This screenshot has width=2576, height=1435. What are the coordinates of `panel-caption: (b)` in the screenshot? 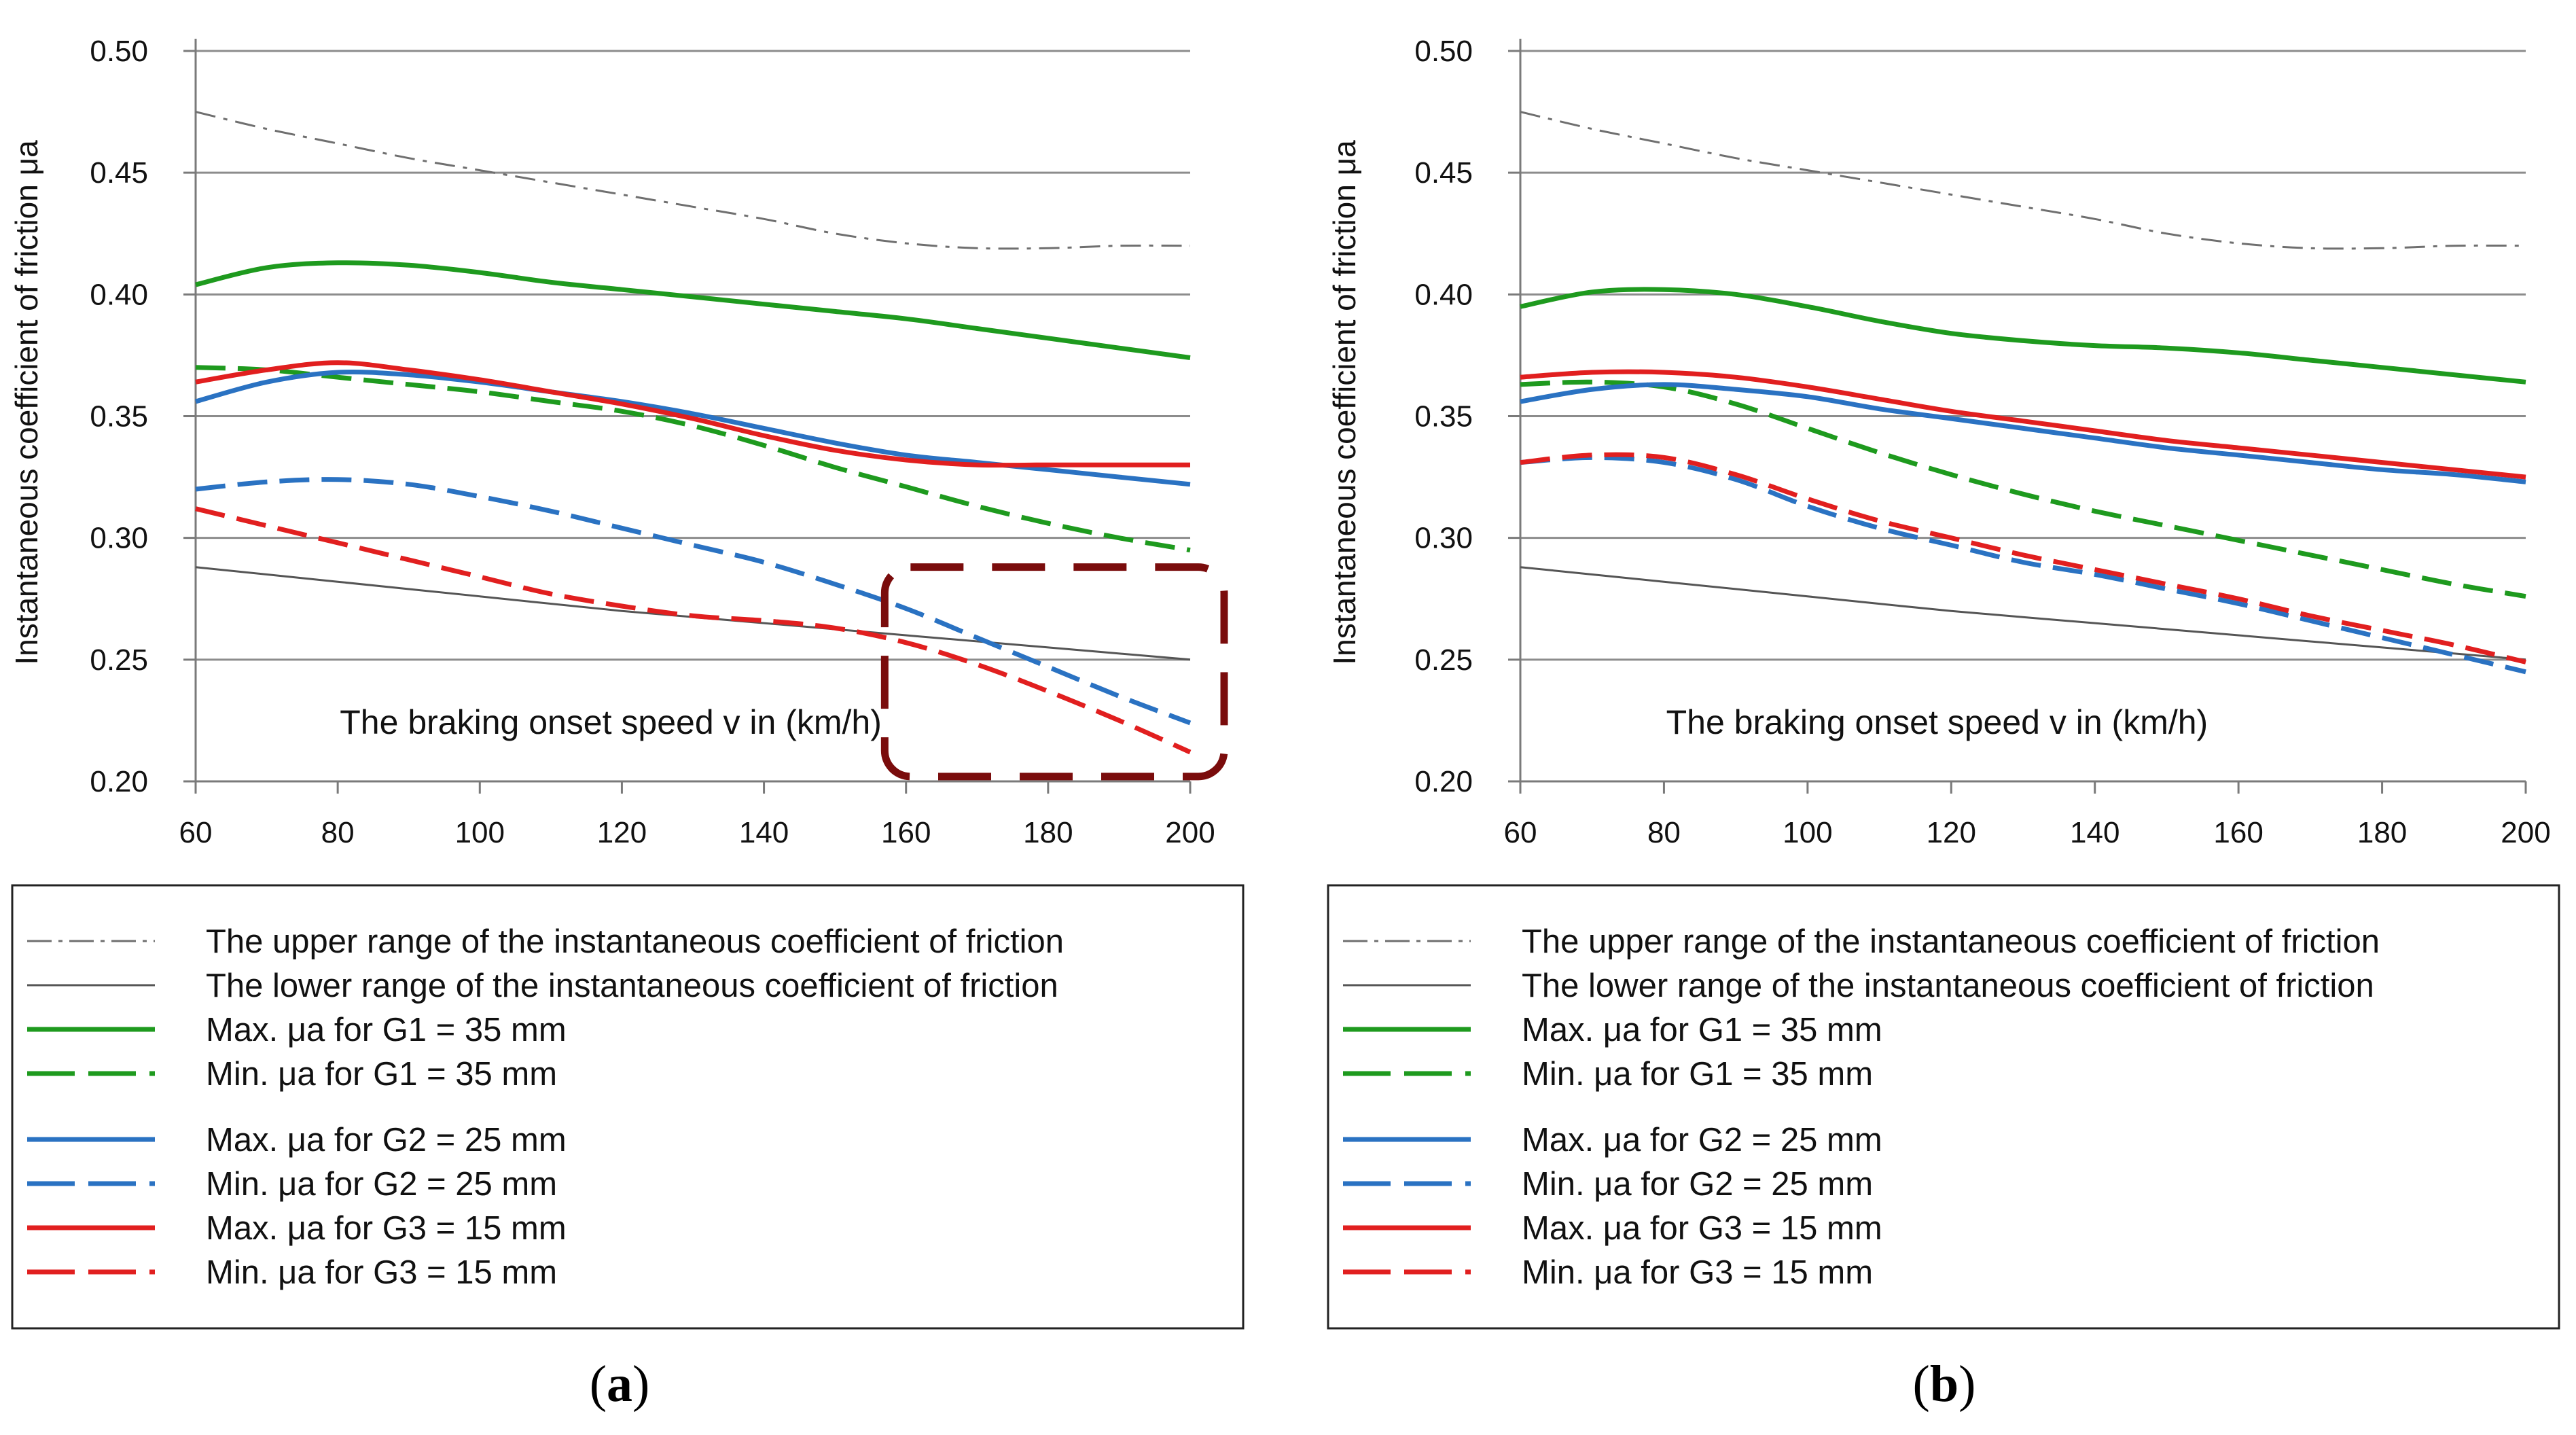 It's located at (1945, 1384).